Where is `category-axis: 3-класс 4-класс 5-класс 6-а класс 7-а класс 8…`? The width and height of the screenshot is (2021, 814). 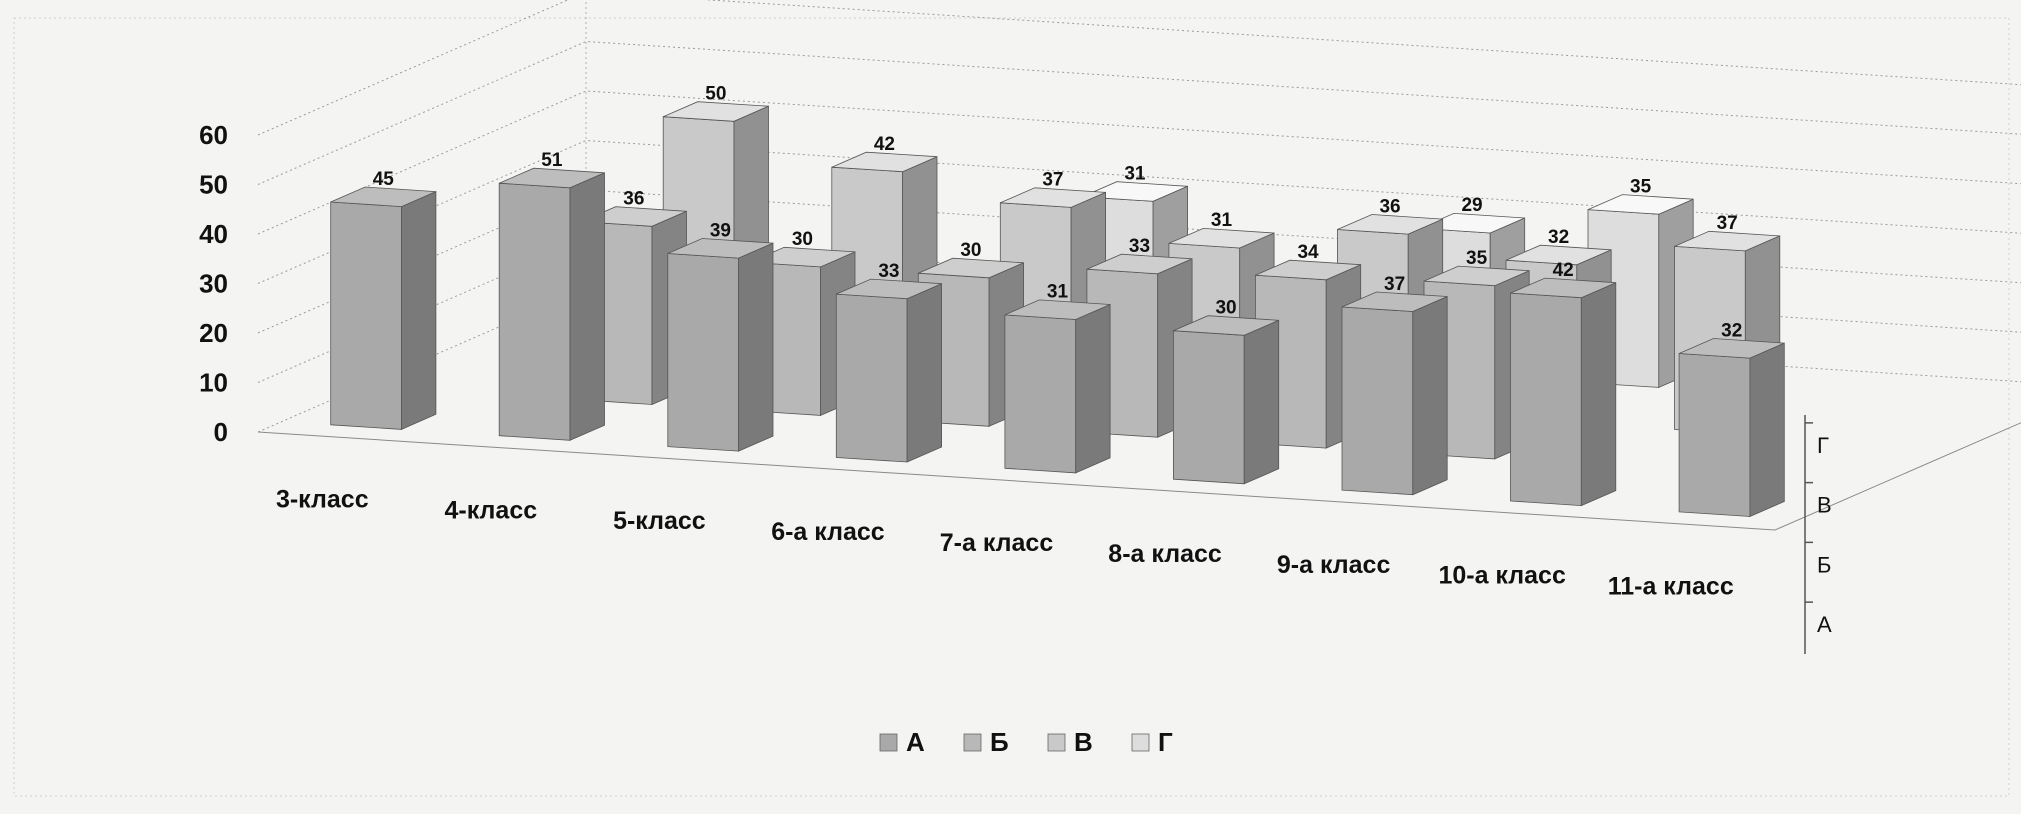
category-axis: 3-класс 4-класс 5-класс 6-а класс 7-а класс 8… is located at coordinates (1005, 542).